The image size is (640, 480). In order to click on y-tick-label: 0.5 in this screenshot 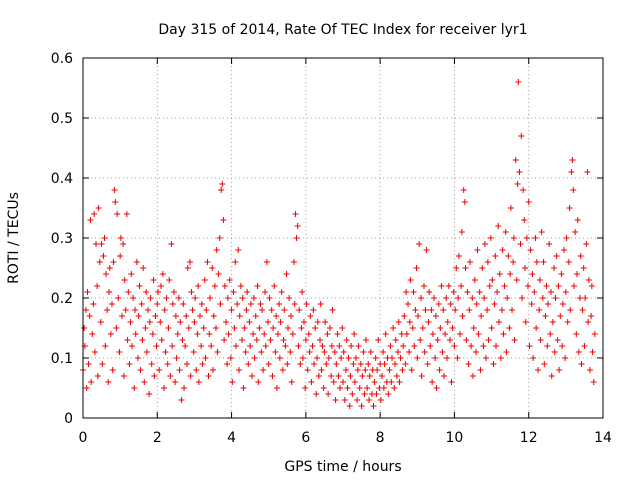, I will do `click(62, 119)`.